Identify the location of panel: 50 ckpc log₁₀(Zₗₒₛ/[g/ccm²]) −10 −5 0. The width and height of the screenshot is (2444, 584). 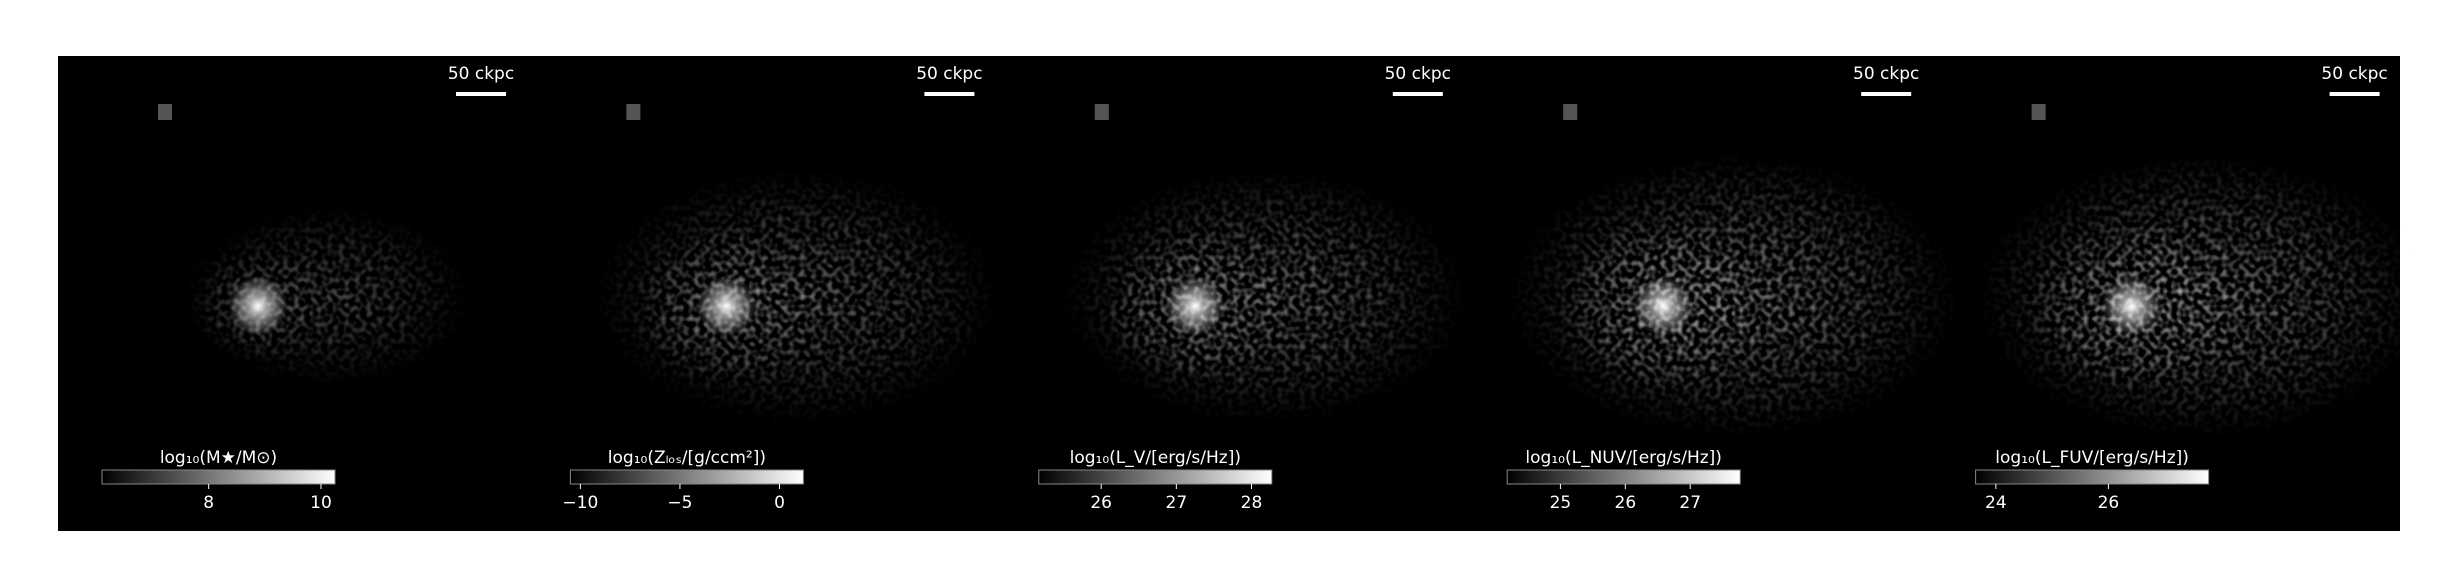
(781, 288).